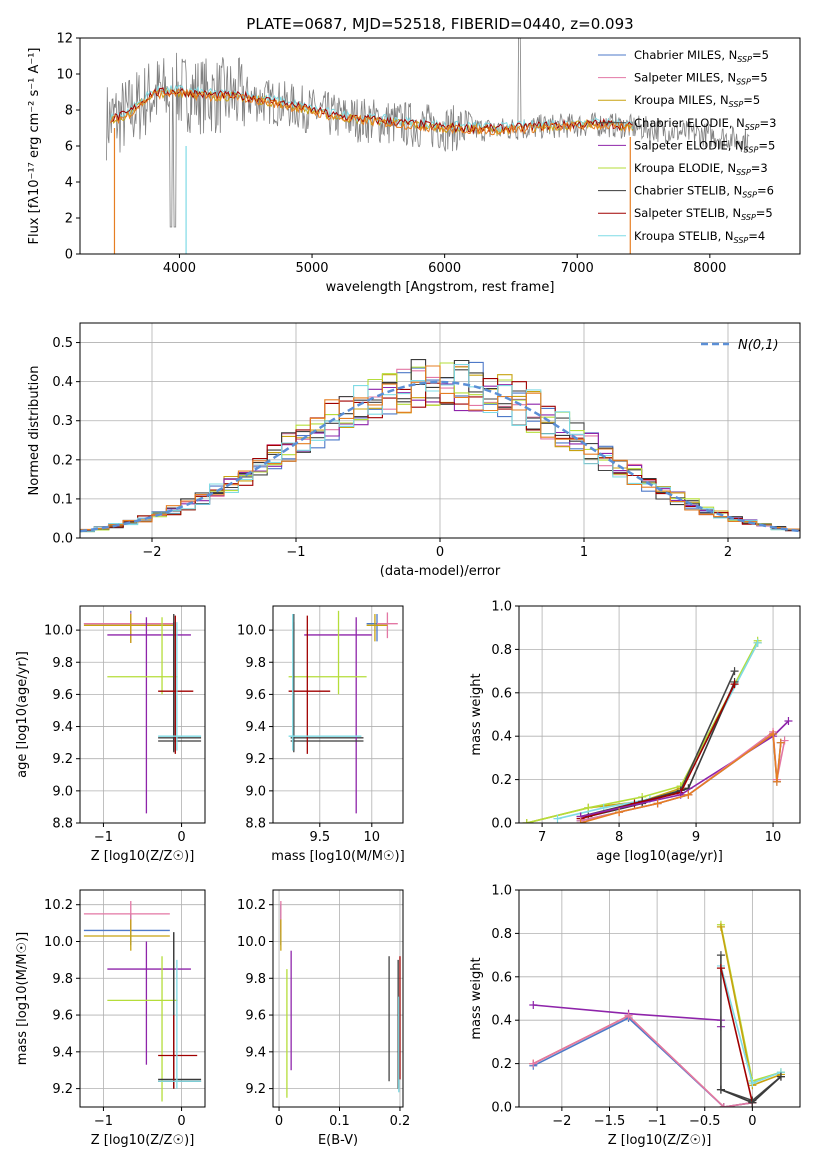  I want to click on legend-label: N(0,1), so click(758, 345).